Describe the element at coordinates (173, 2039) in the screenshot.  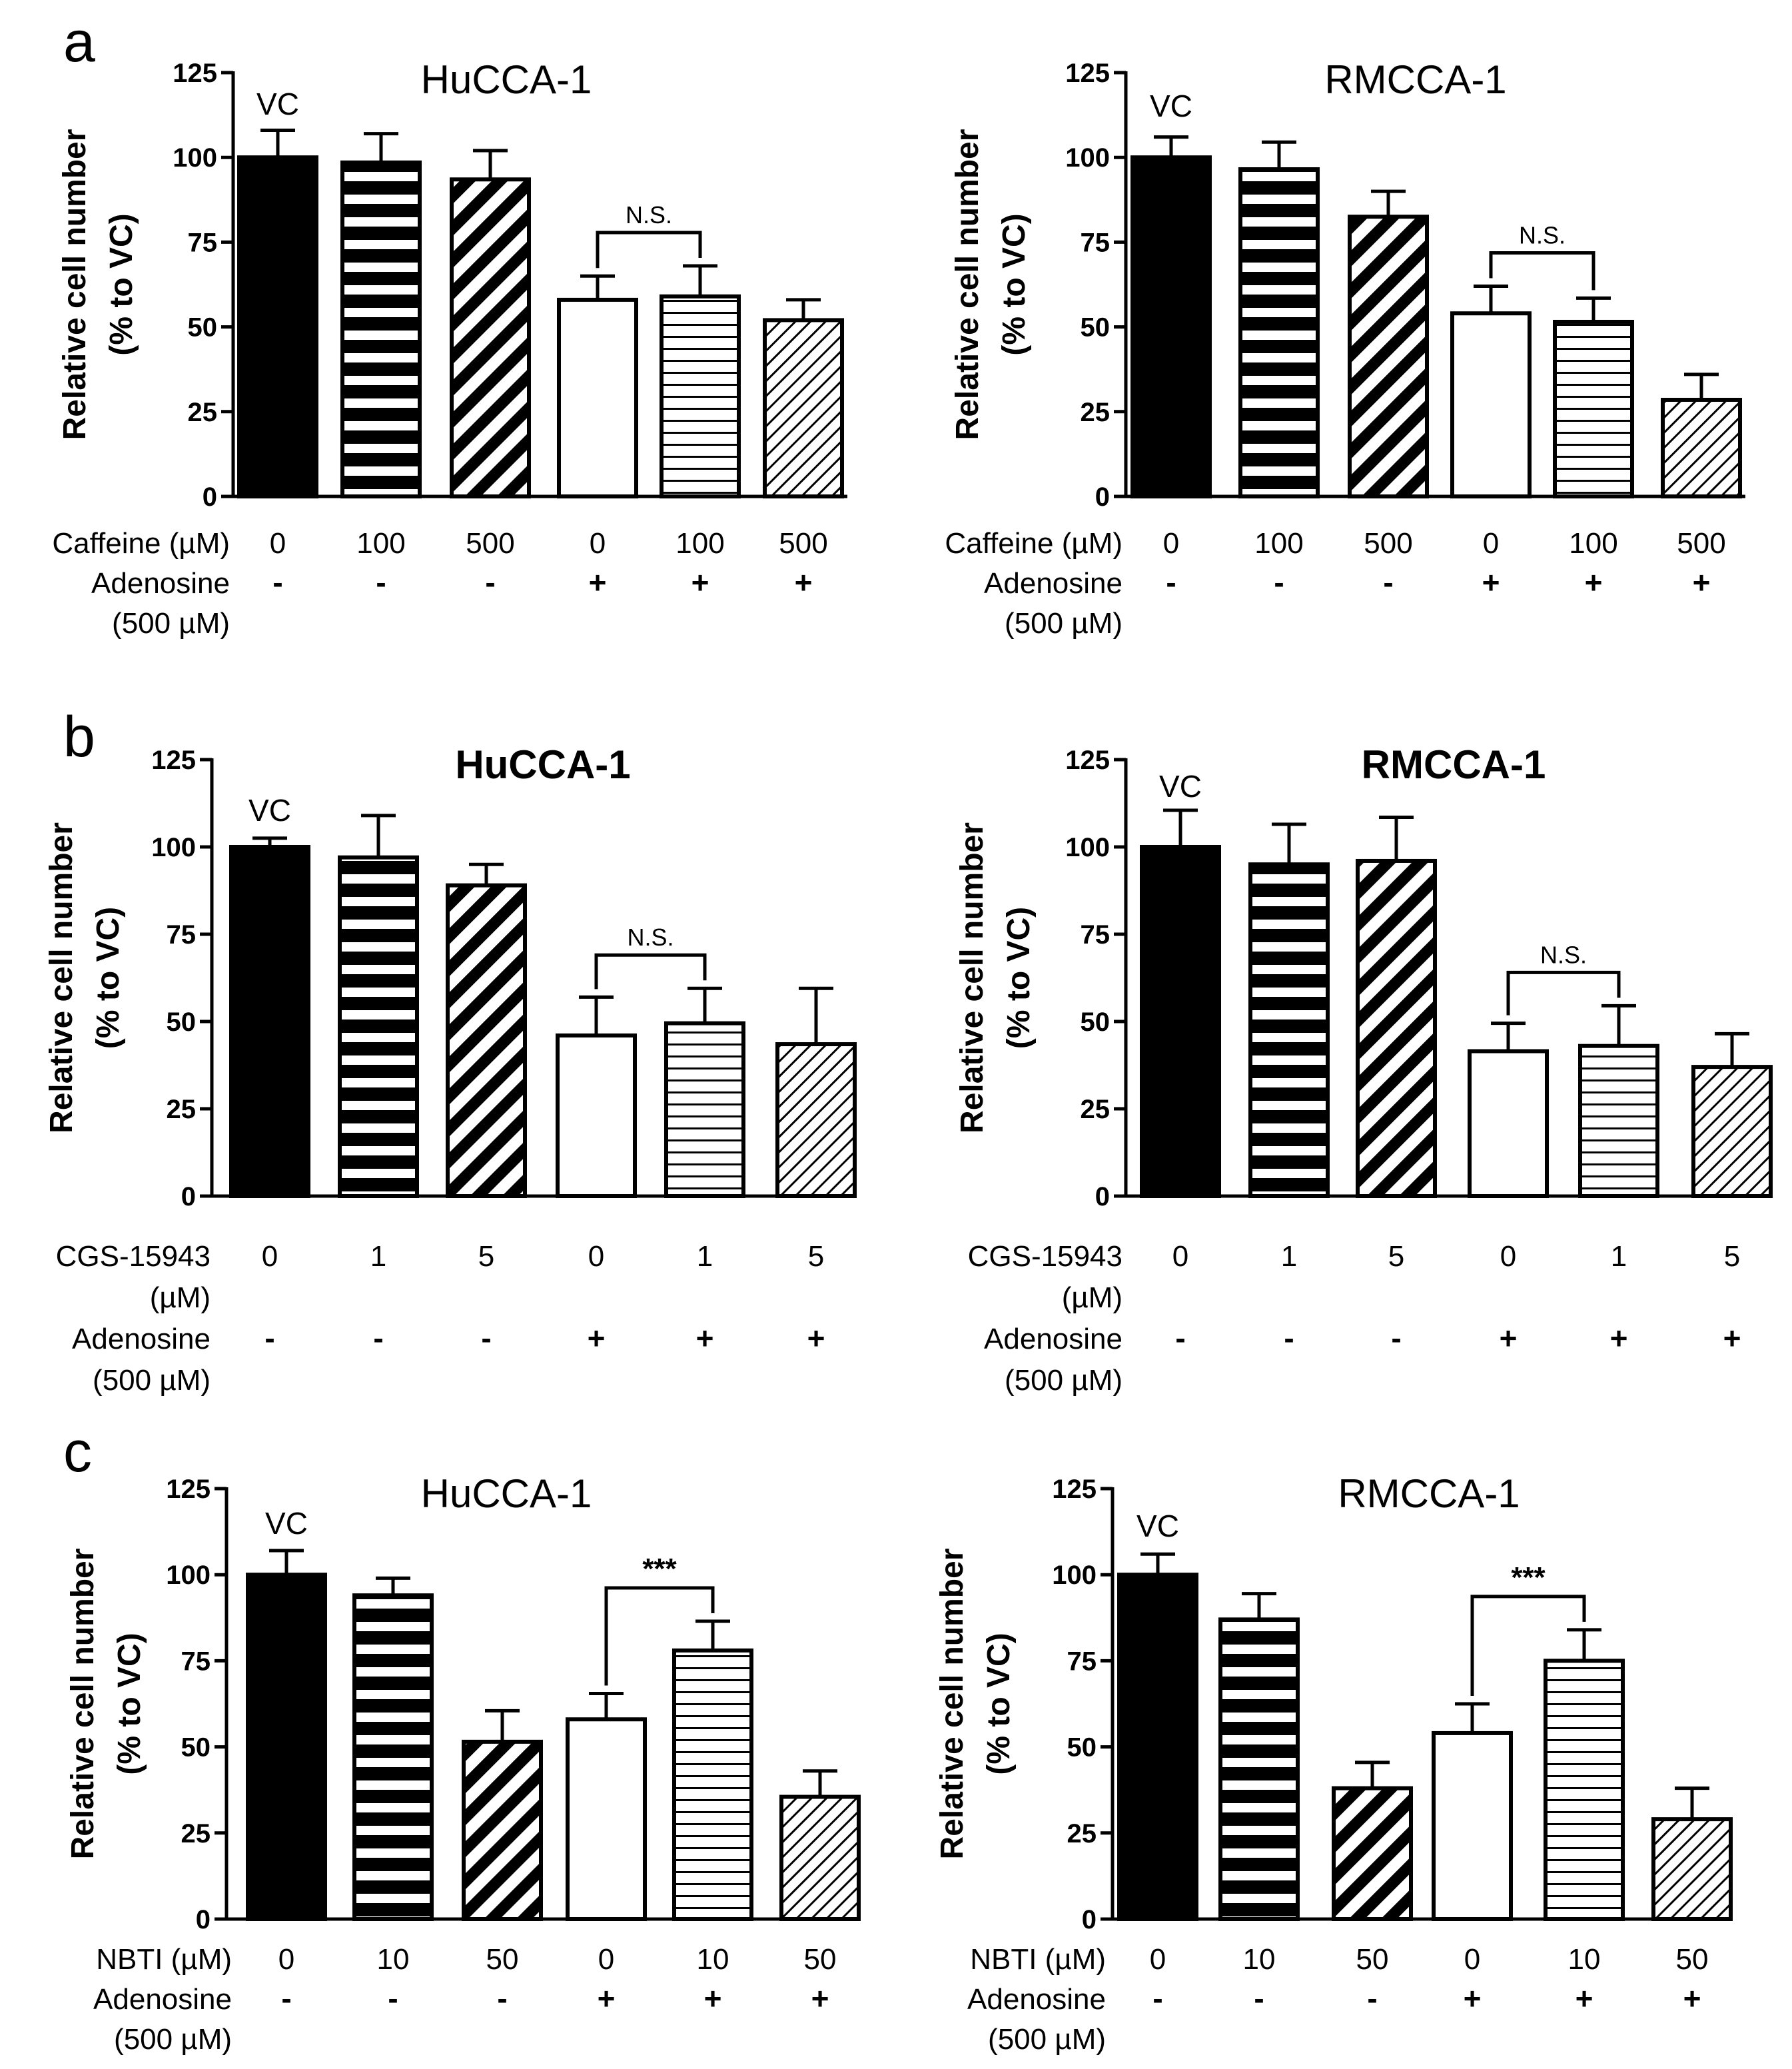
I see `chart5-row2-label-2: (500 µM)` at that location.